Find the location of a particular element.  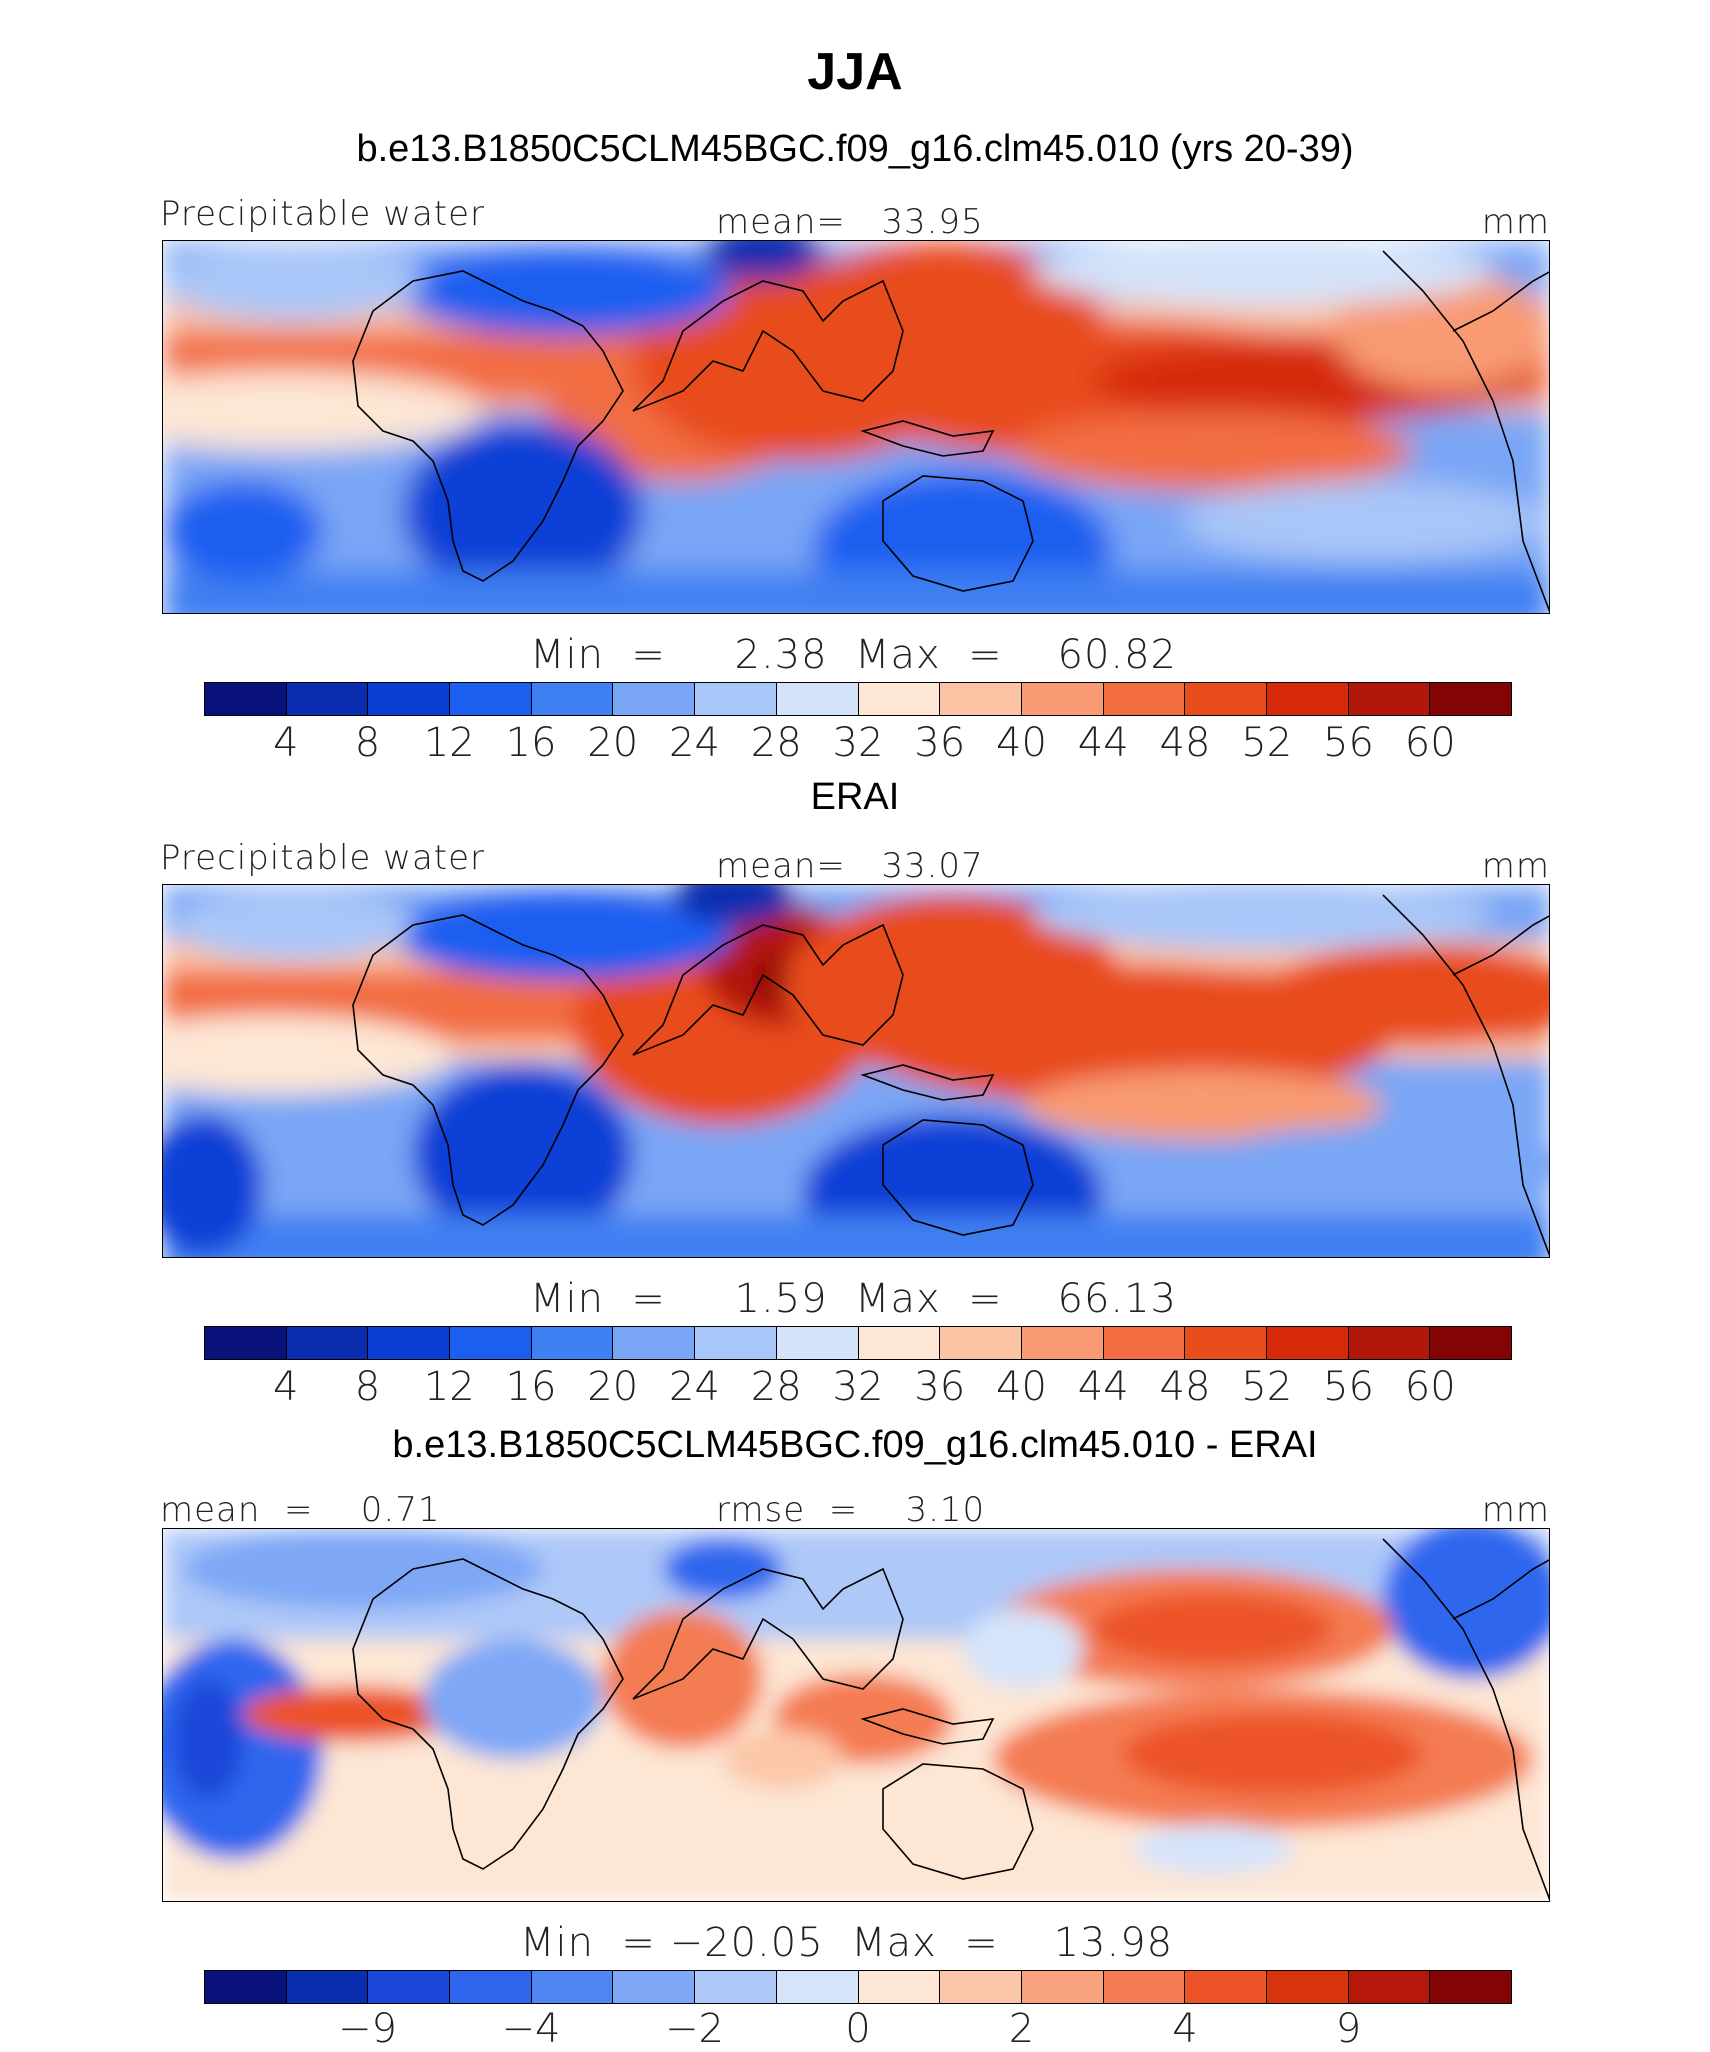

panel-2-mean-label: mean= 33.07 is located at coordinates (850, 866).